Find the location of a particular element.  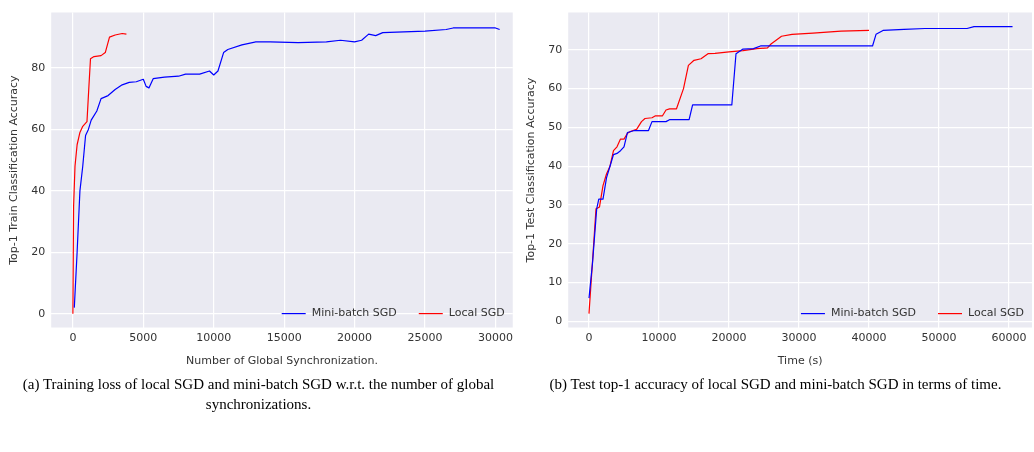

x-axis-title: Number of Global Synchronization. is located at coordinates (281, 361).